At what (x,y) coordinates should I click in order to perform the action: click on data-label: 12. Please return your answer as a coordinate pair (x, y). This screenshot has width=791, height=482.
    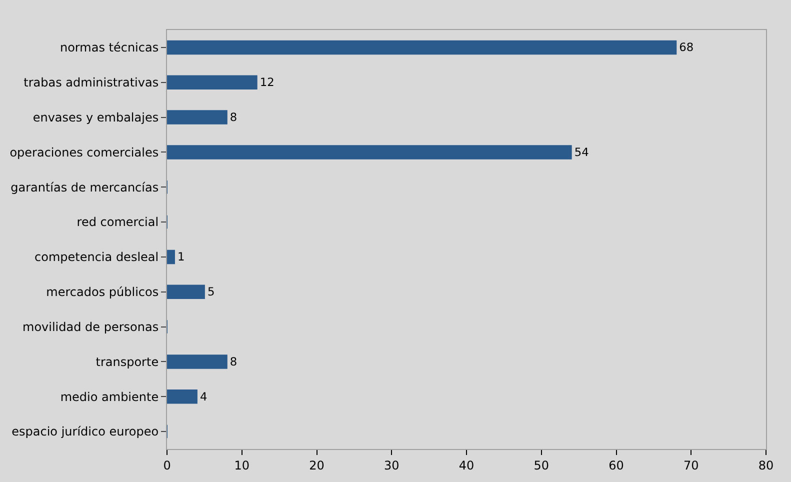
    Looking at the image, I should click on (267, 82).